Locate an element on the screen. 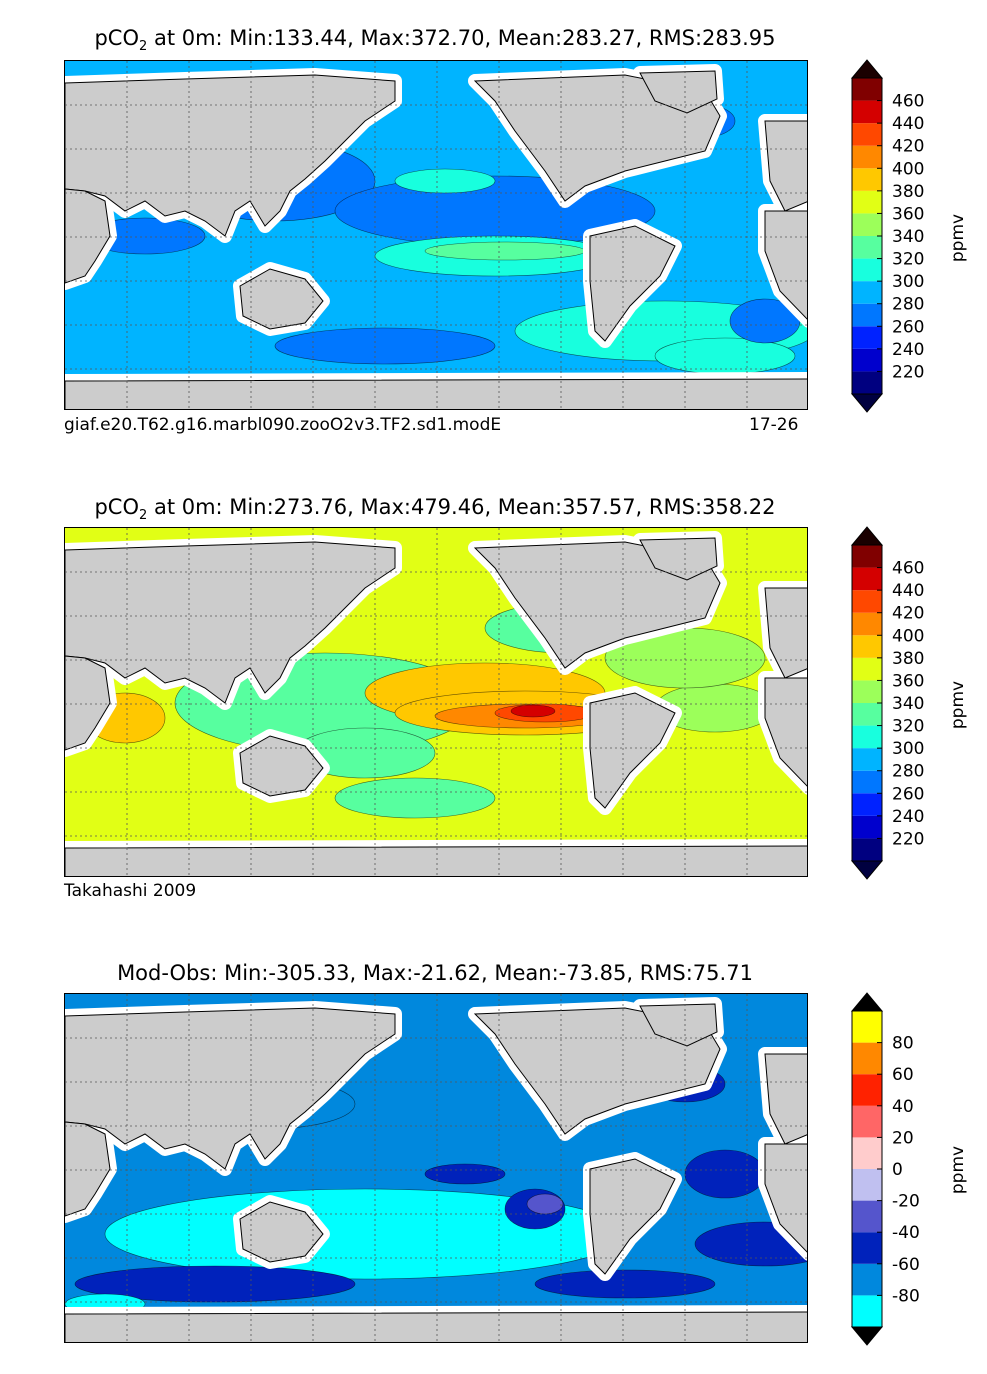 The height and width of the screenshot is (1374, 987). caption-right: 17-26 is located at coordinates (774, 425).